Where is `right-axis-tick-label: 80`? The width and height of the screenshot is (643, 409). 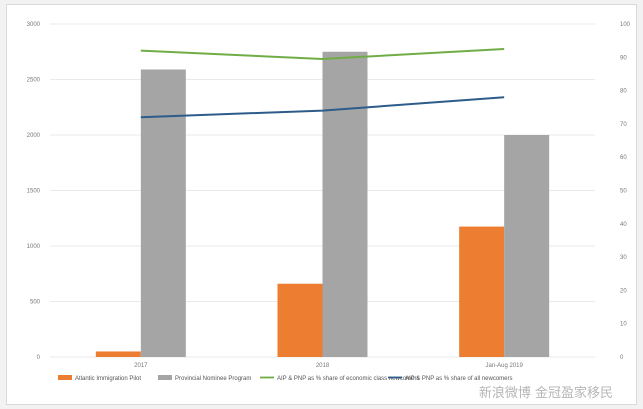
right-axis-tick-label: 80 is located at coordinates (623, 92).